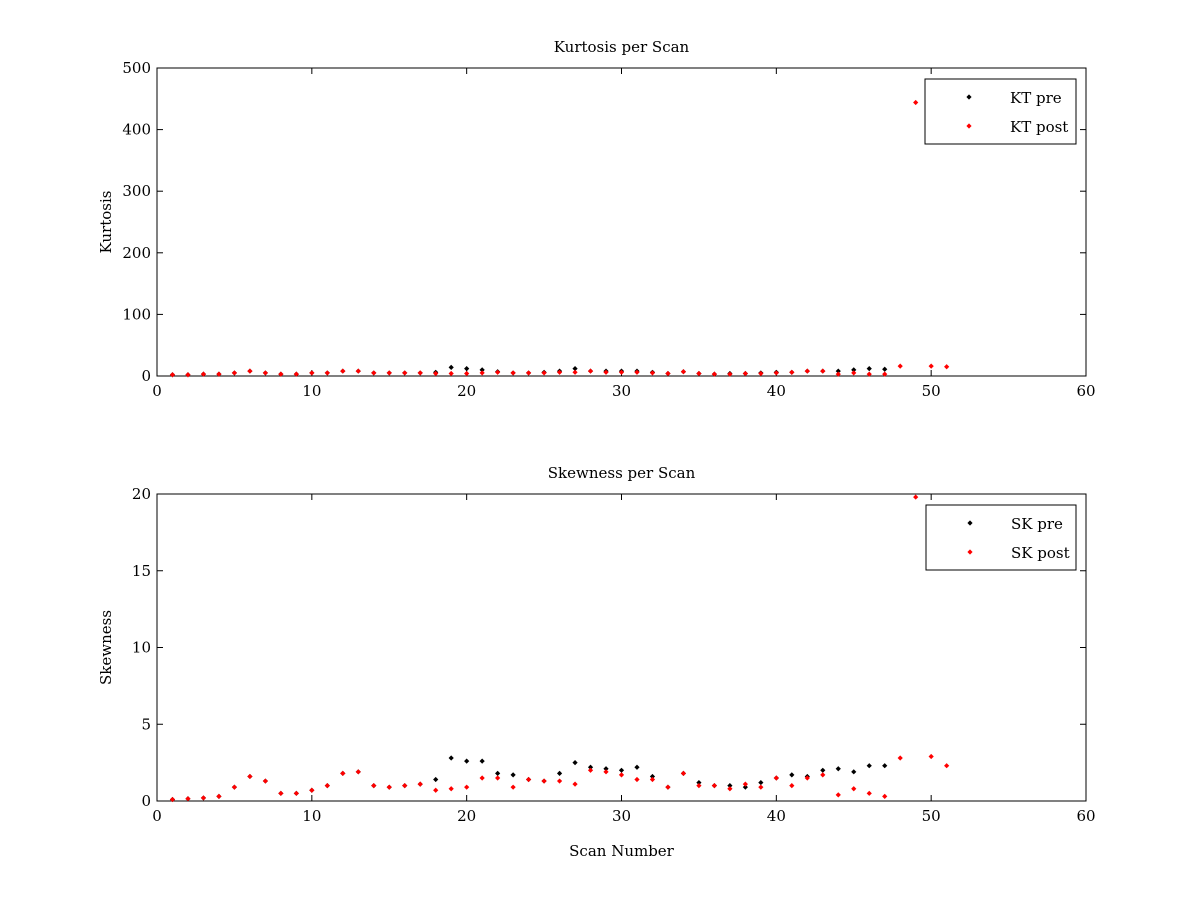  What do you see at coordinates (141, 494) in the screenshot?
I see `y-tick-label: 20` at bounding box center [141, 494].